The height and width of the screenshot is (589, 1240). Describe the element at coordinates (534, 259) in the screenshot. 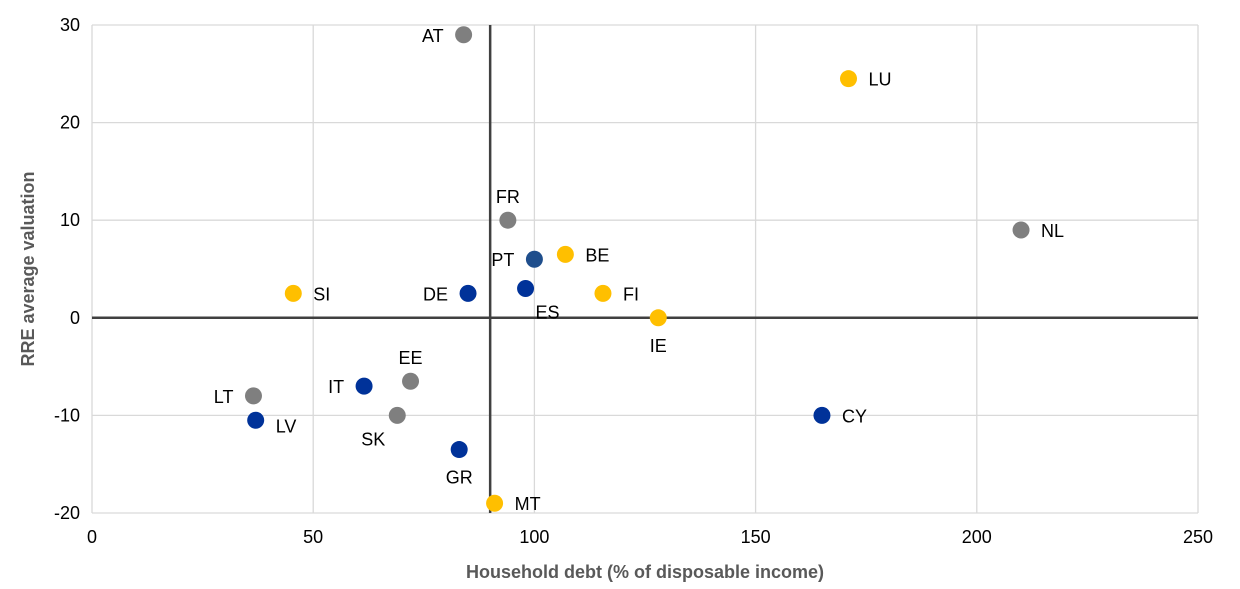

I see `point-pt` at that location.